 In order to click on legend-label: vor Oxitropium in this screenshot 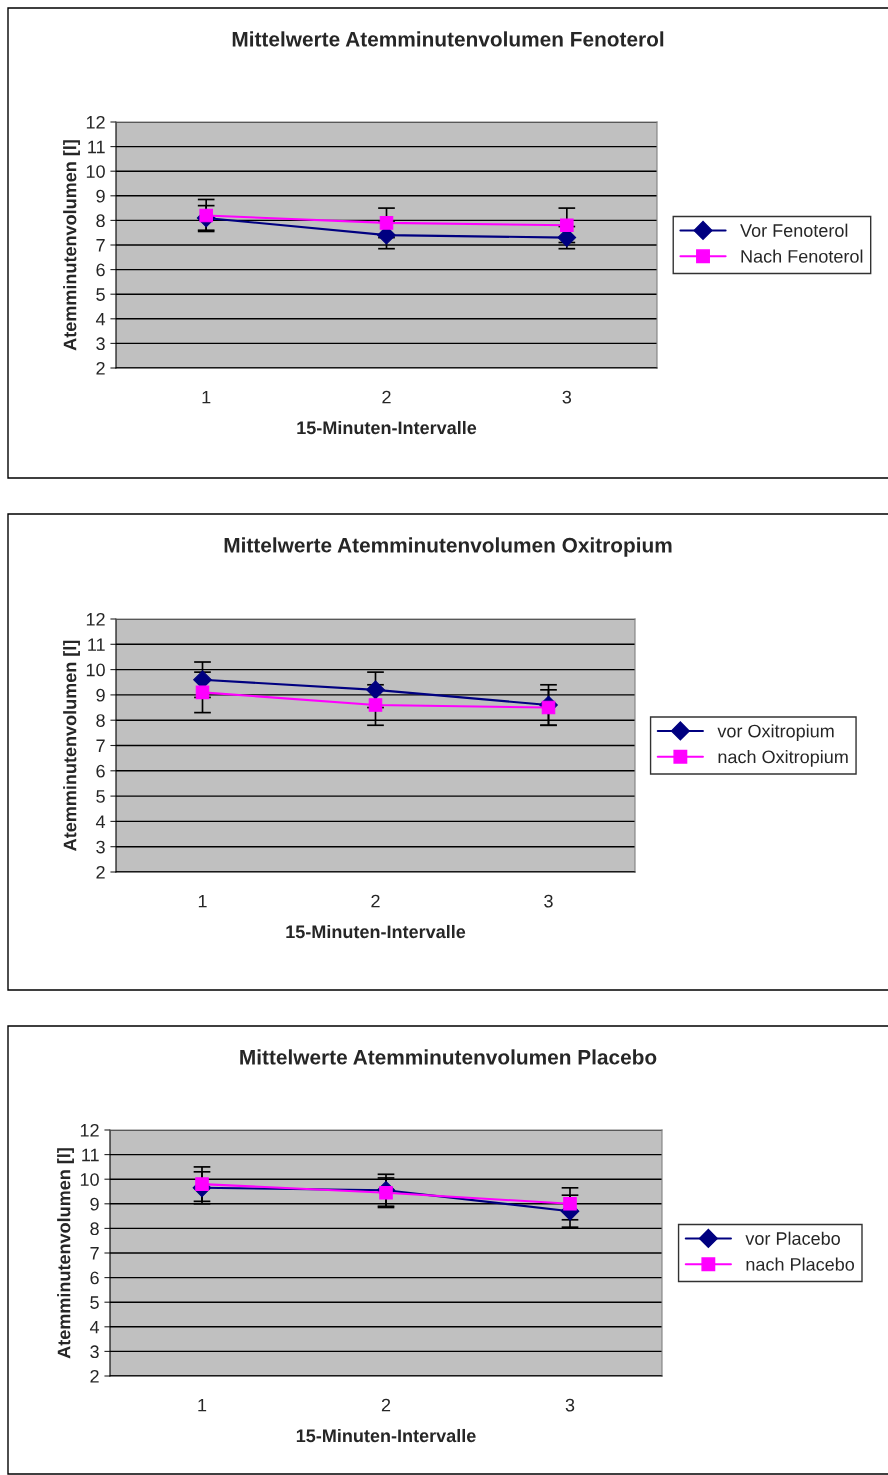, I will do `click(775, 732)`.